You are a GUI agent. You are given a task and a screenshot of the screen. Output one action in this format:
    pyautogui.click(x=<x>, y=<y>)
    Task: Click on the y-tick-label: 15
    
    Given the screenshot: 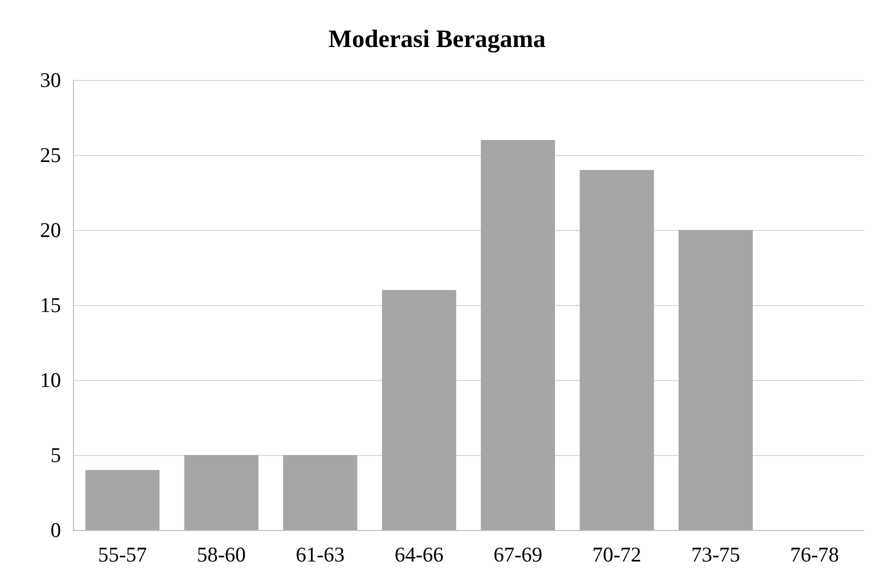 What is the action you would take?
    pyautogui.click(x=50, y=305)
    